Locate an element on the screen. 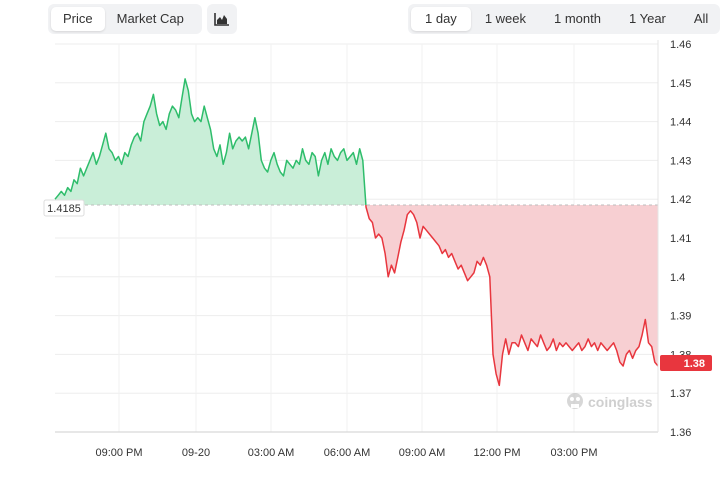 The height and width of the screenshot is (483, 724). tab-price: Price is located at coordinates (78, 19).